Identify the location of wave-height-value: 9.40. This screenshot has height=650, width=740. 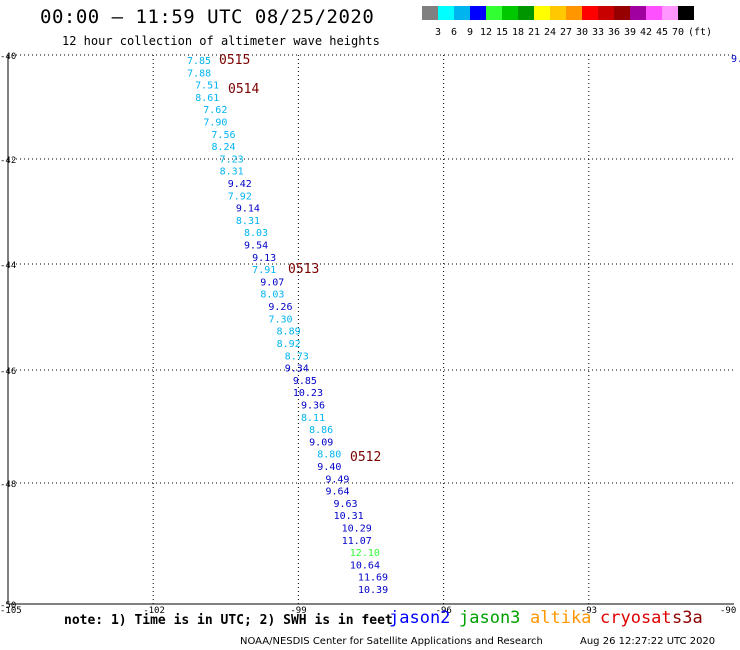
(329, 467).